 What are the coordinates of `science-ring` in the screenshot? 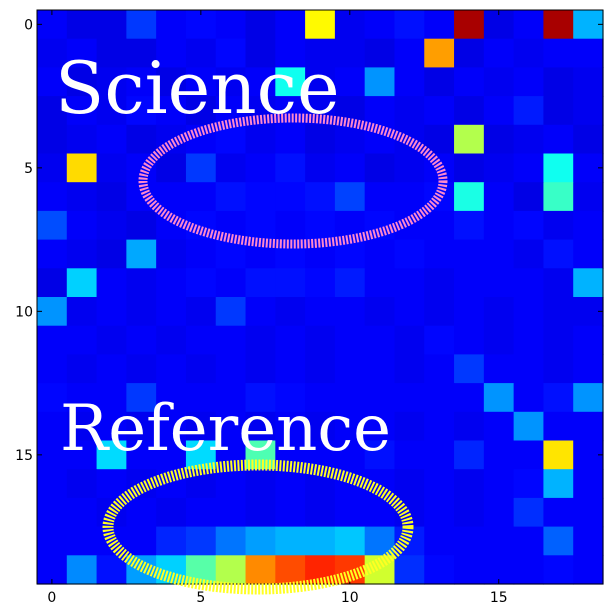 It's located at (293, 181).